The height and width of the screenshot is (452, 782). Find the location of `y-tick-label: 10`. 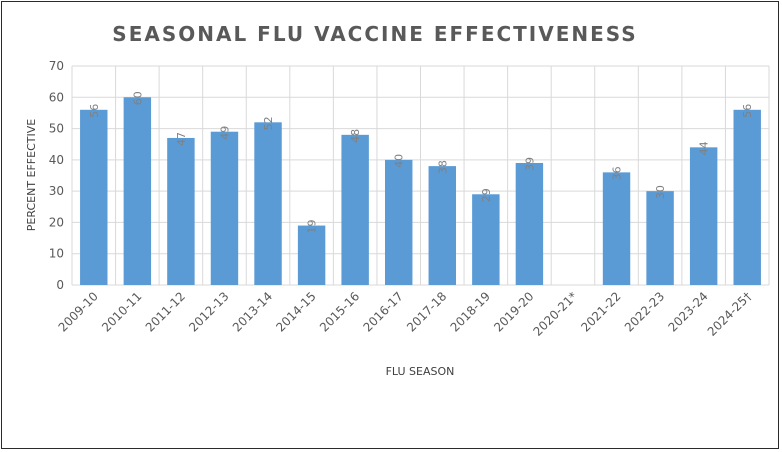

y-tick-label: 10 is located at coordinates (56, 254).